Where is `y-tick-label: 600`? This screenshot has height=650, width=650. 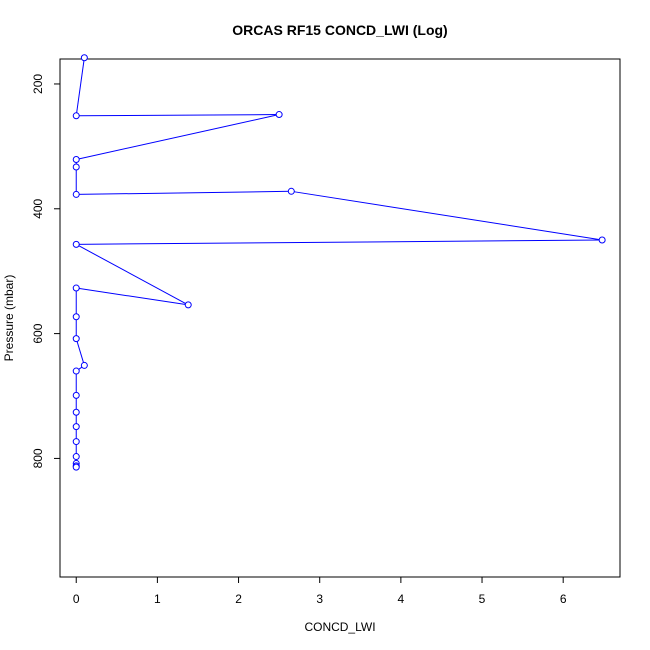
y-tick-label: 600 is located at coordinates (38, 333).